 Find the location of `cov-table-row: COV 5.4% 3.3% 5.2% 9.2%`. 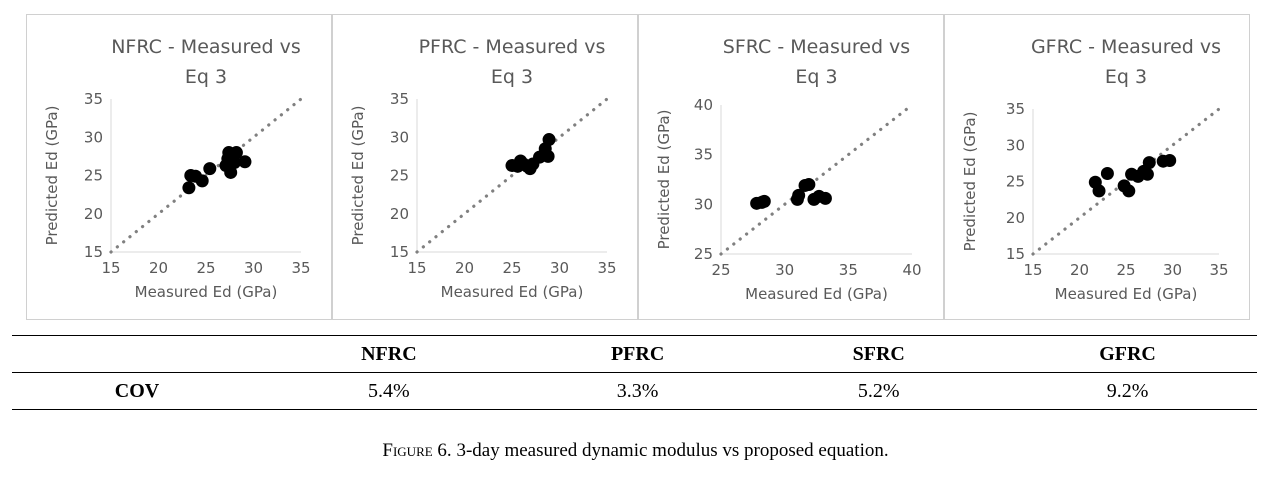

cov-table-row: COV 5.4% 3.3% 5.2% 9.2% is located at coordinates (634, 391).